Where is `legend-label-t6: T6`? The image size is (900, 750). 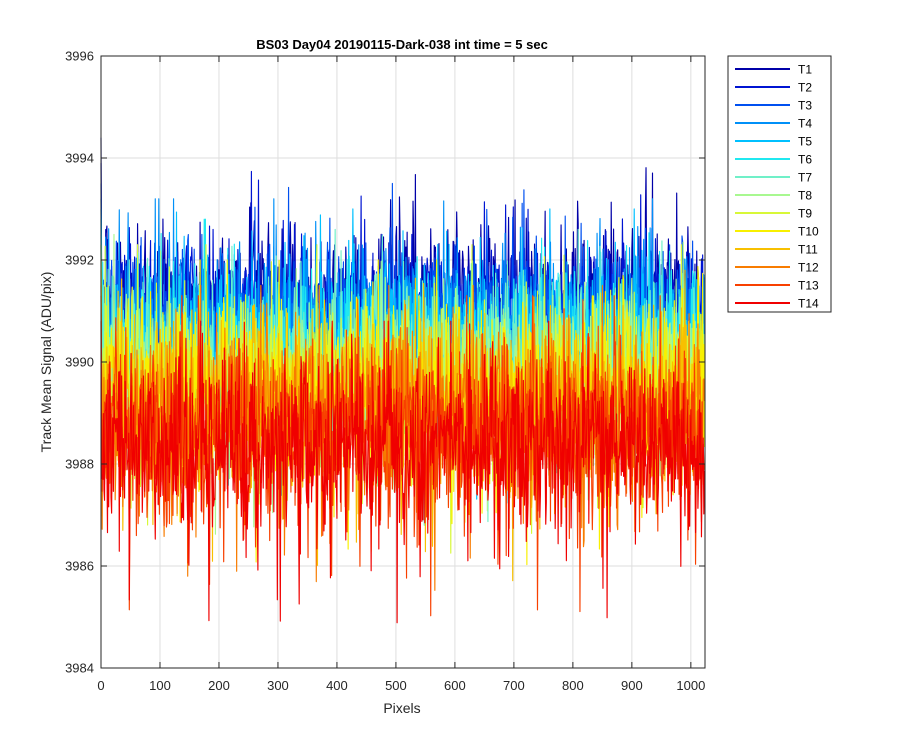
legend-label-t6: T6 is located at coordinates (805, 160).